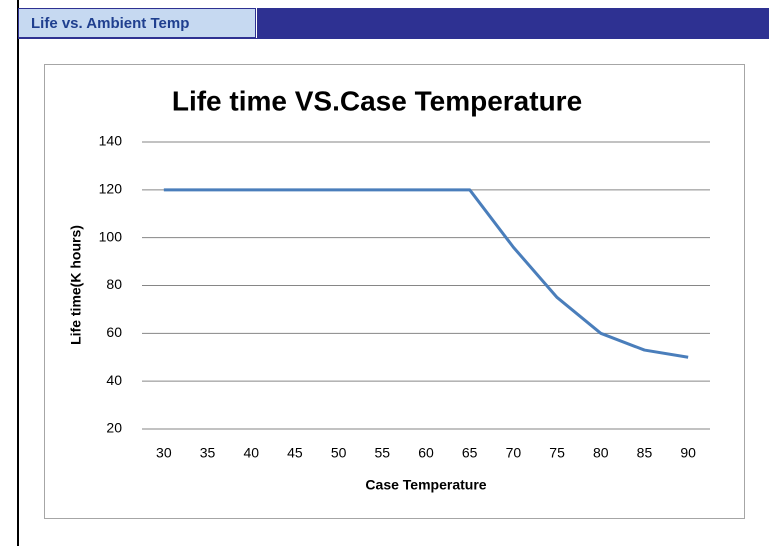  Describe the element at coordinates (208, 453) in the screenshot. I see `x-tick-label: 35` at that location.